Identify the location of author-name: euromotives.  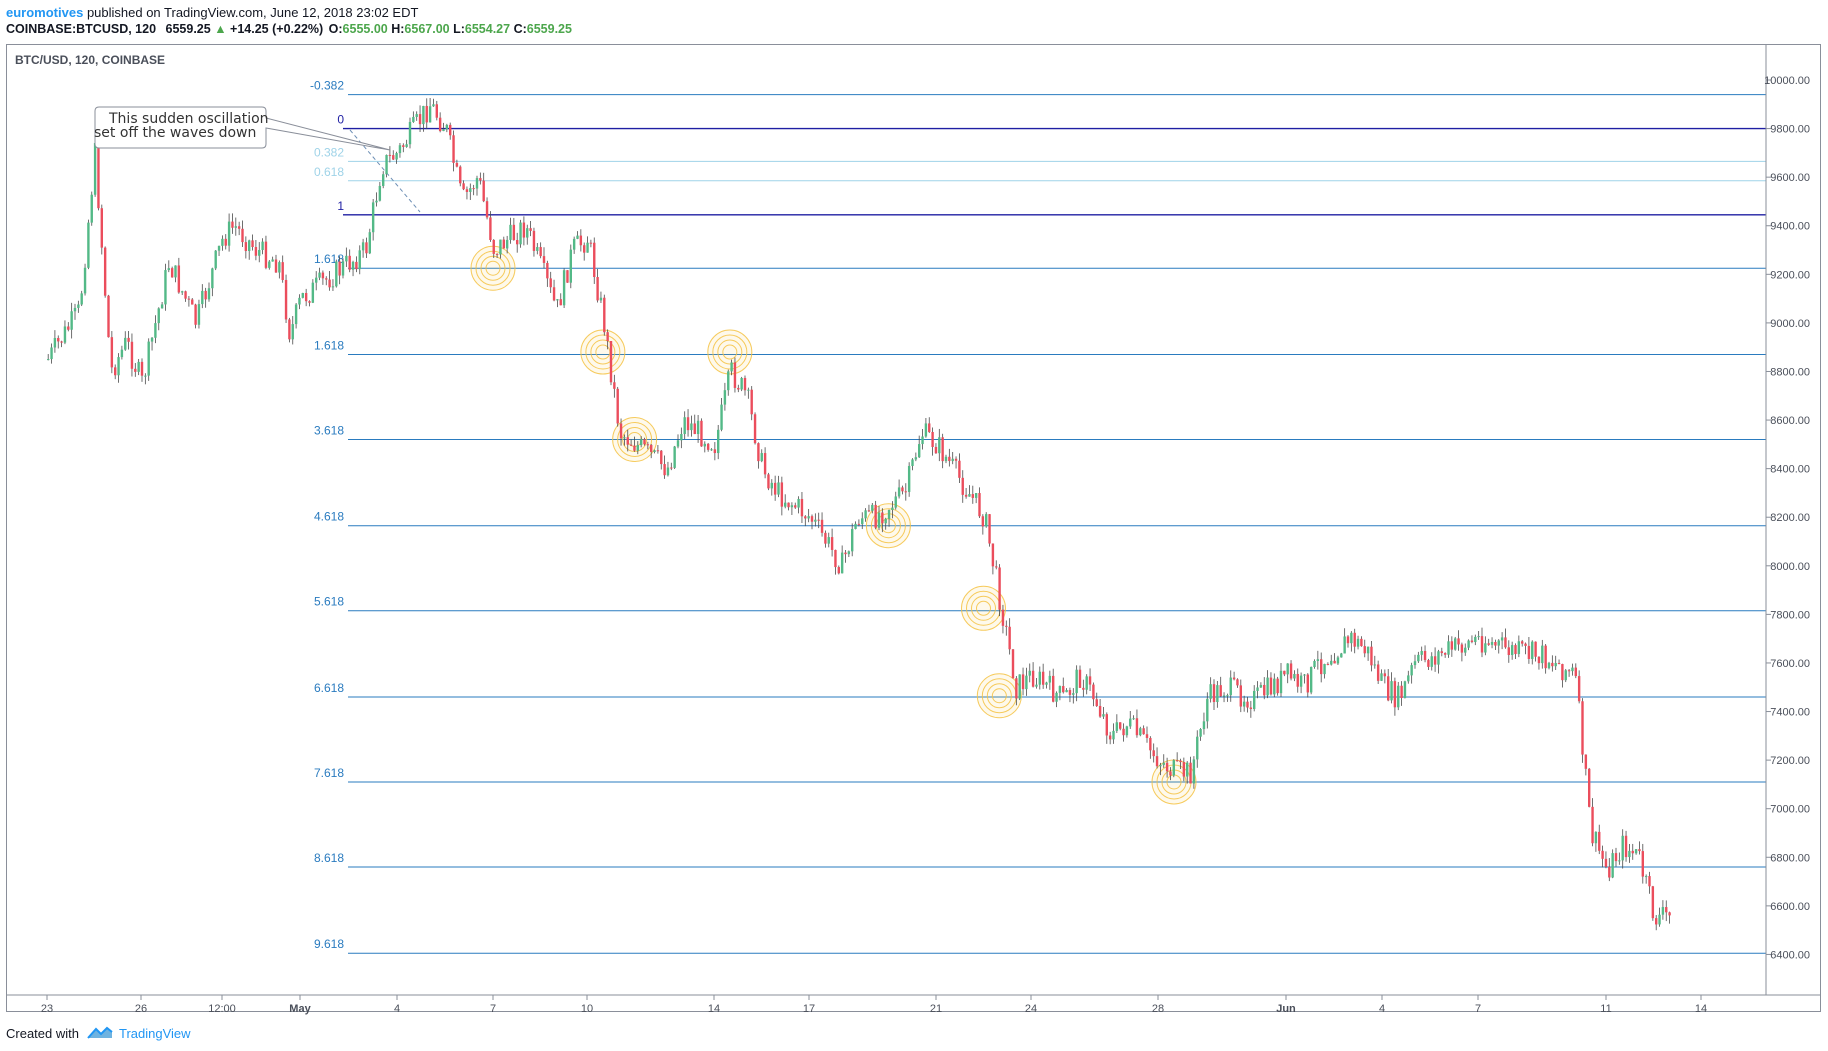
(45, 12).